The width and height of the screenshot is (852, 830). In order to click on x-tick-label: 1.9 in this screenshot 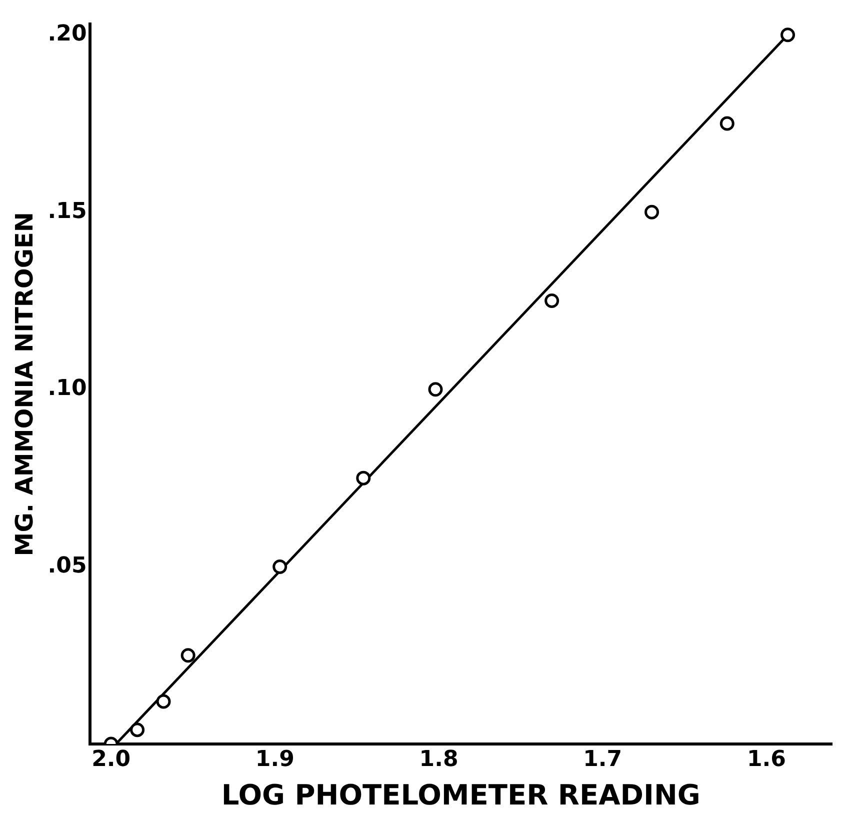, I will do `click(274, 759)`.